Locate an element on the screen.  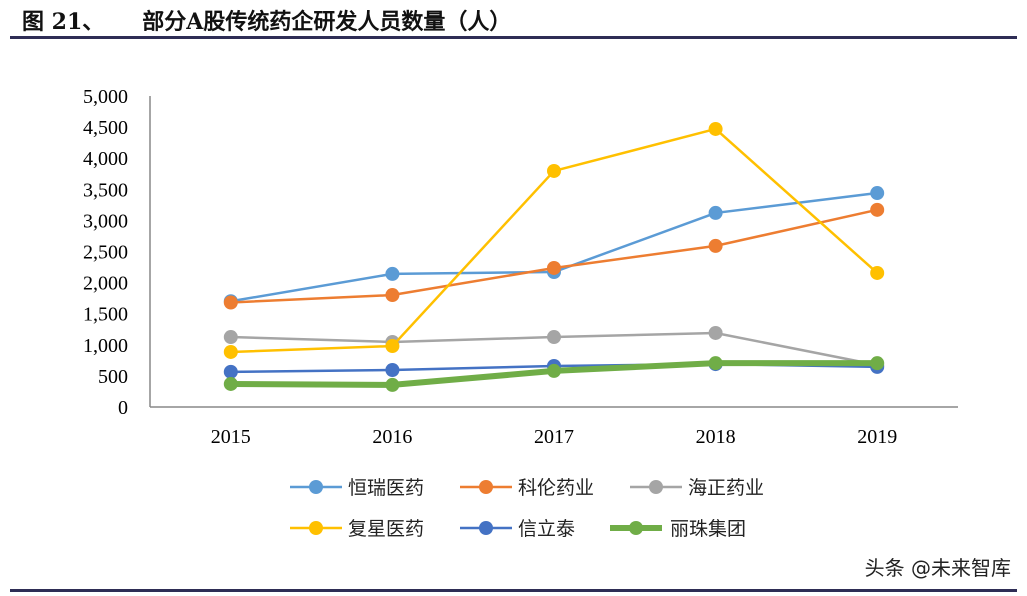
y-tick-label: 1,000 is located at coordinates (105, 346).